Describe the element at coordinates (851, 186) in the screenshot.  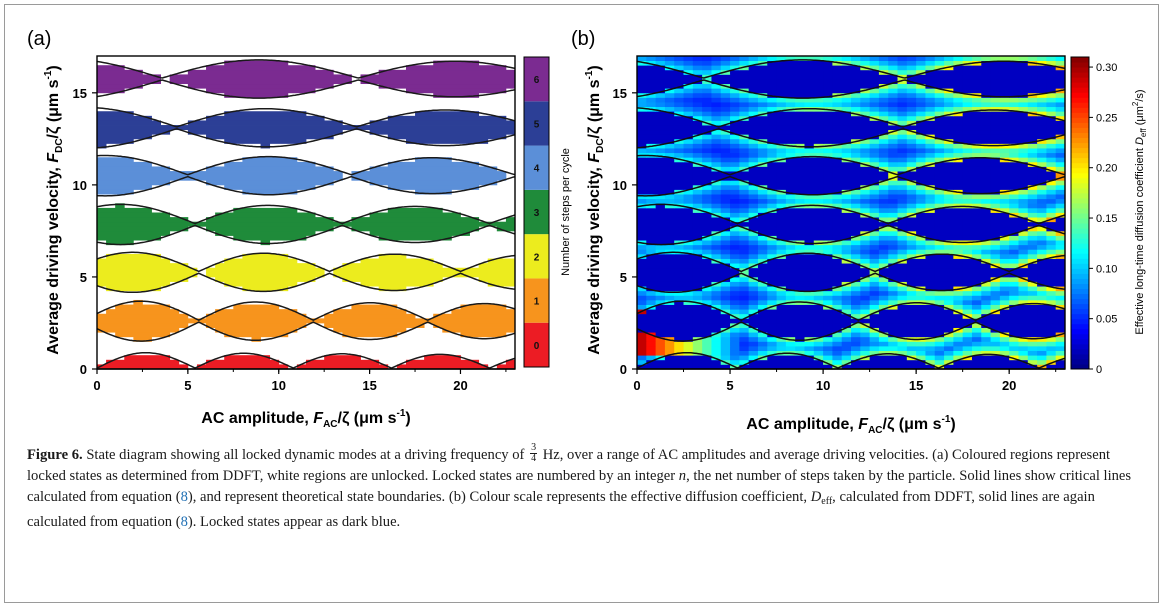
I see `critical-line` at that location.